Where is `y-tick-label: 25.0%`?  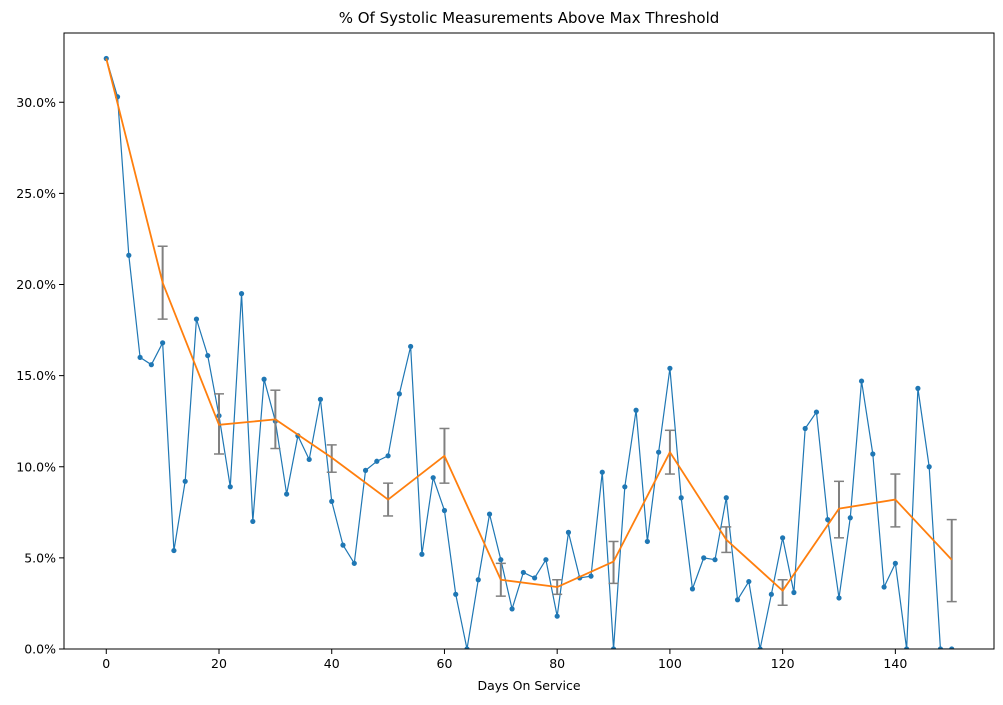
y-tick-label: 25.0% is located at coordinates (36, 193).